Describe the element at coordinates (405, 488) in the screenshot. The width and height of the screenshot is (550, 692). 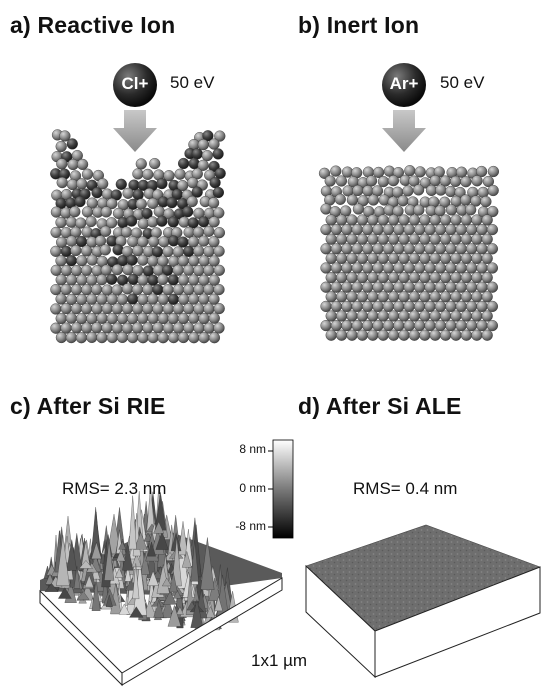
I see `rms-ale: RMS= 0.4 nm` at that location.